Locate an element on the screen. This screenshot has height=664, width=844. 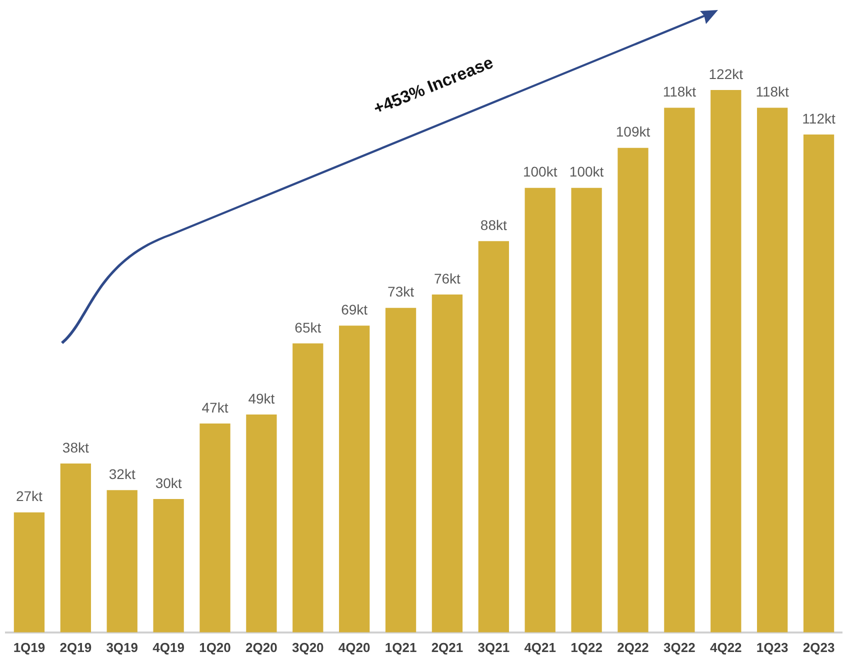
data-label: 73kt is located at coordinates (401, 292).